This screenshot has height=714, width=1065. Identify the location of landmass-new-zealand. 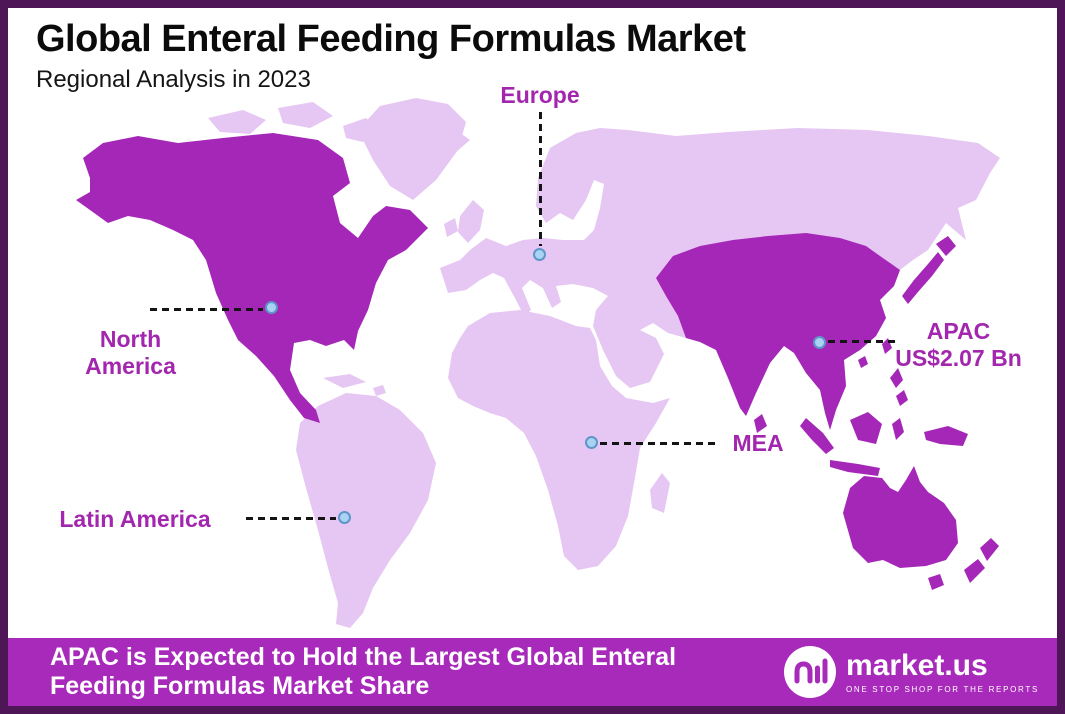
(981, 560).